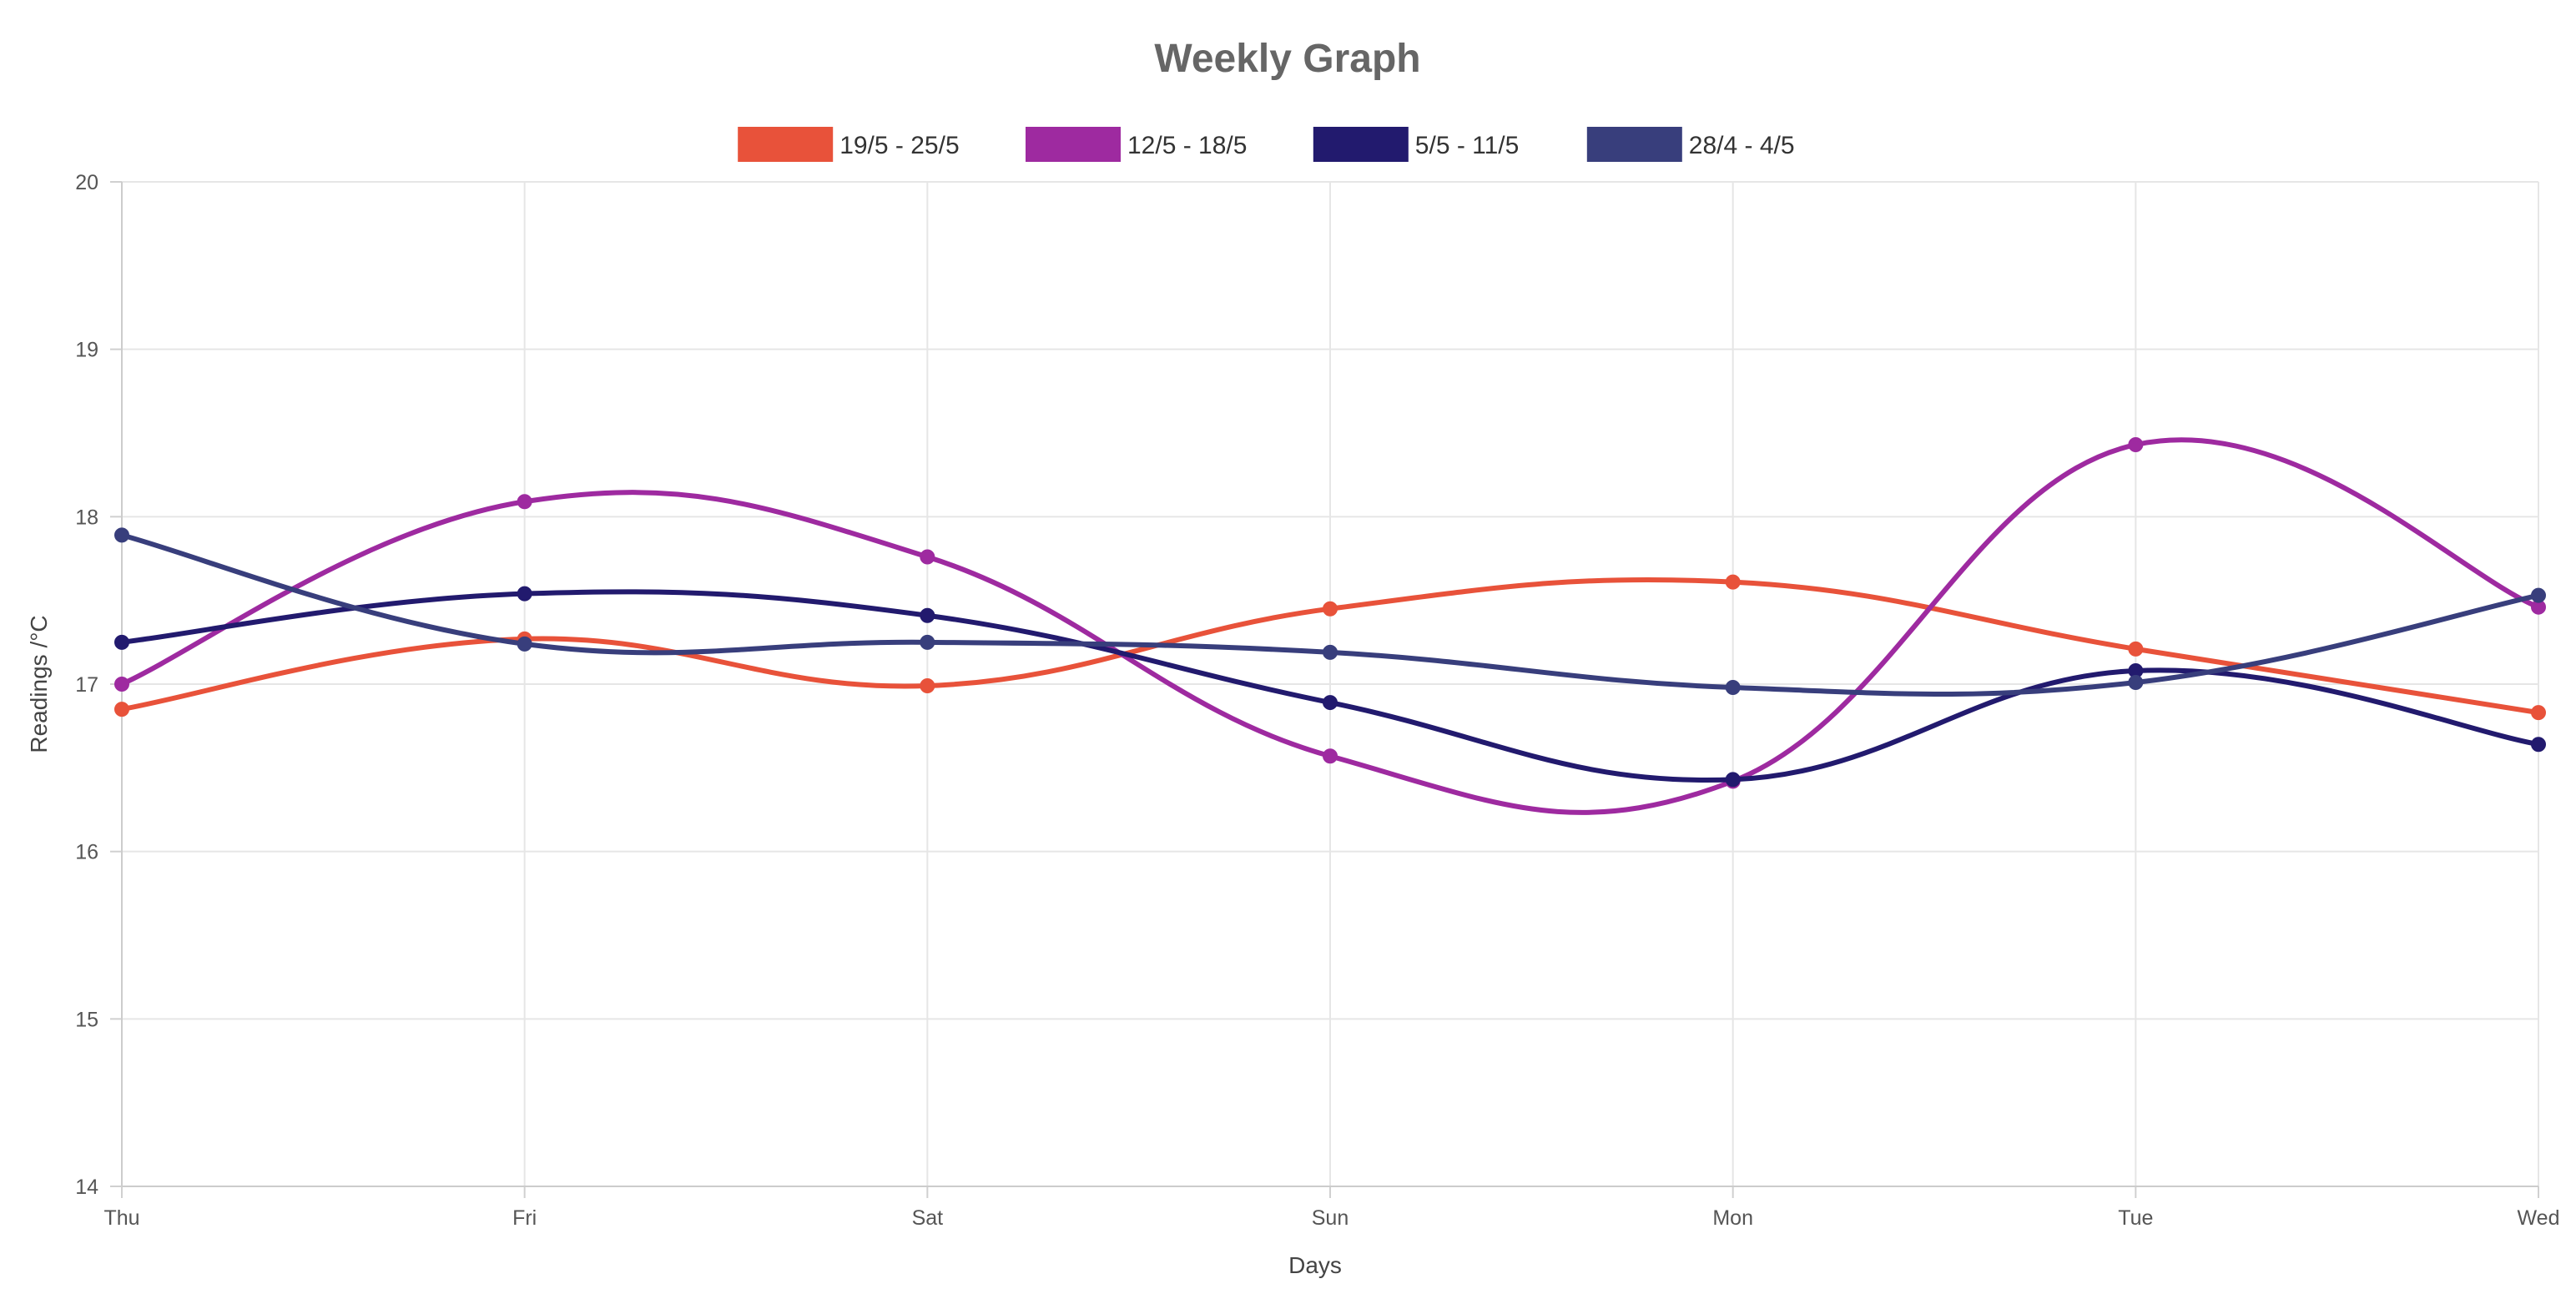 This screenshot has width=2576, height=1309. I want to click on x-axis-label: Days, so click(1315, 1265).